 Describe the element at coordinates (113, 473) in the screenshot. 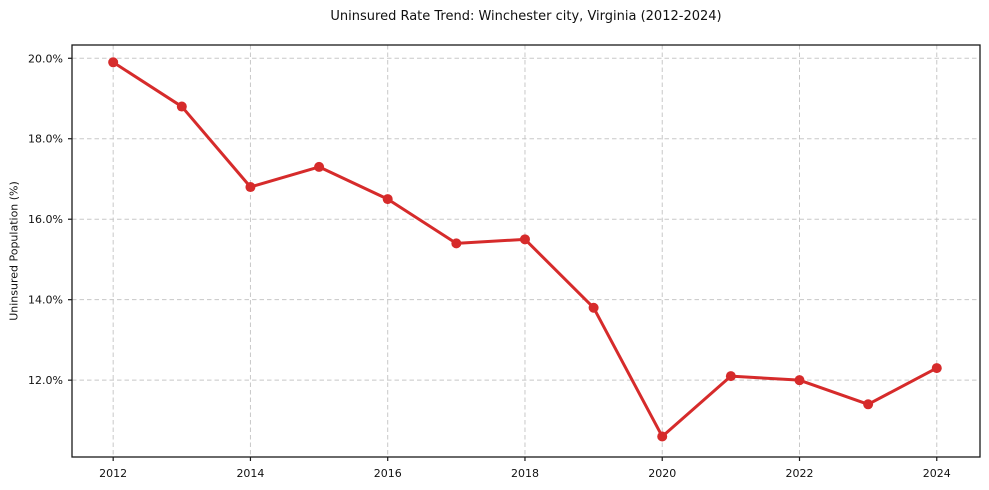

I see `x-tick-label: 2012` at that location.